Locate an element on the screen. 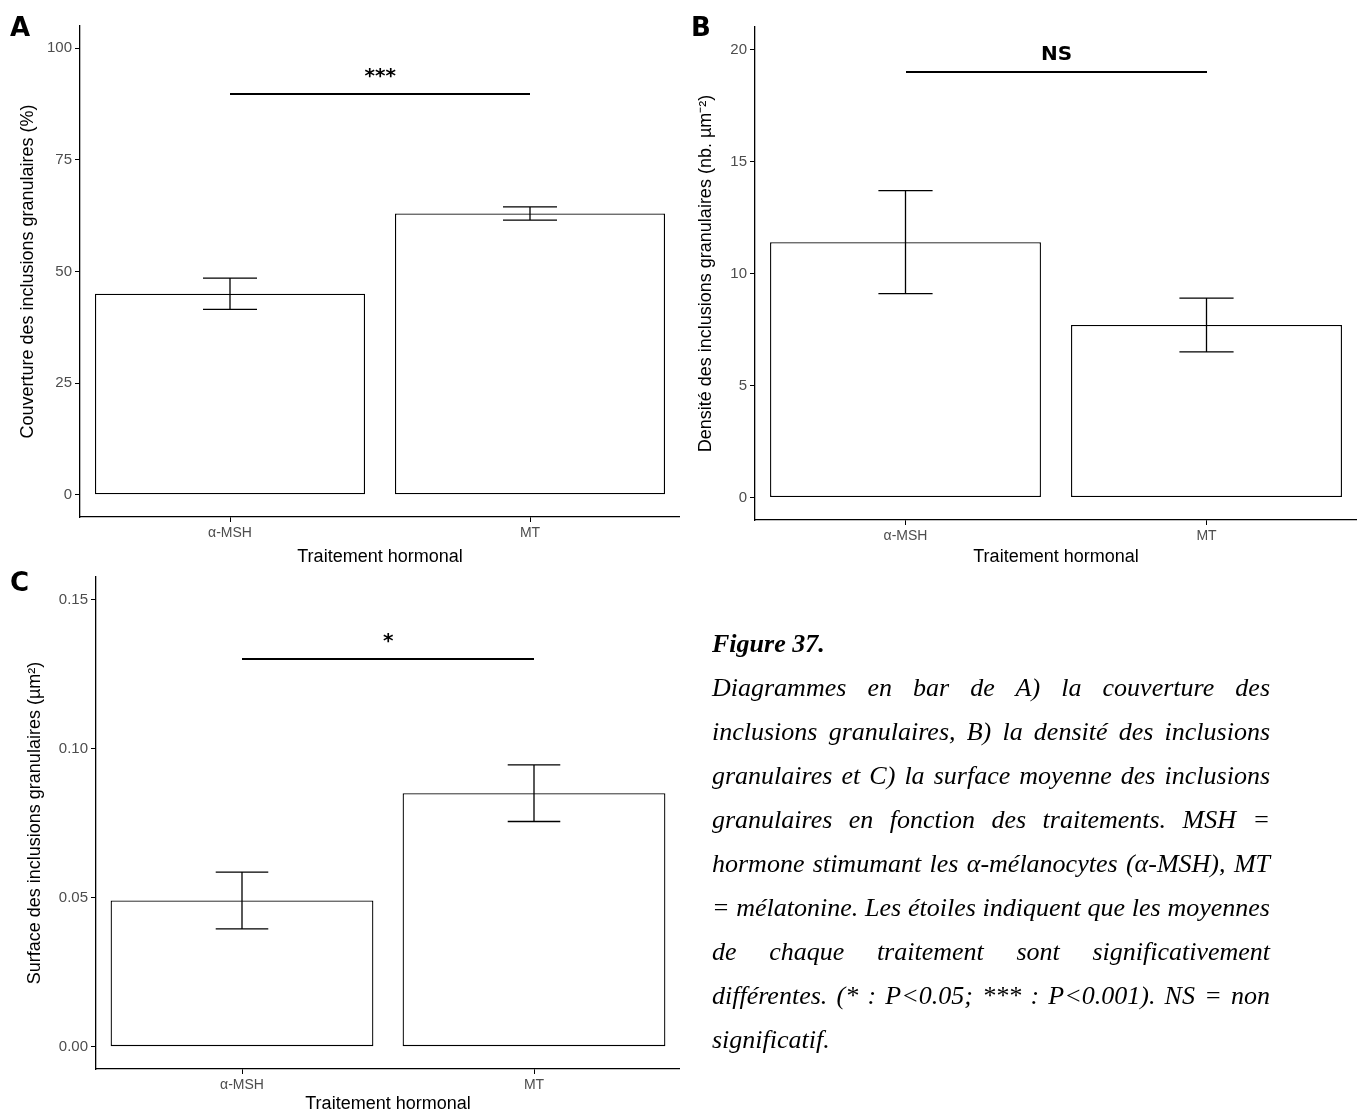 This screenshot has height=1117, width=1357. y-tick-label: 20 is located at coordinates (738, 48).